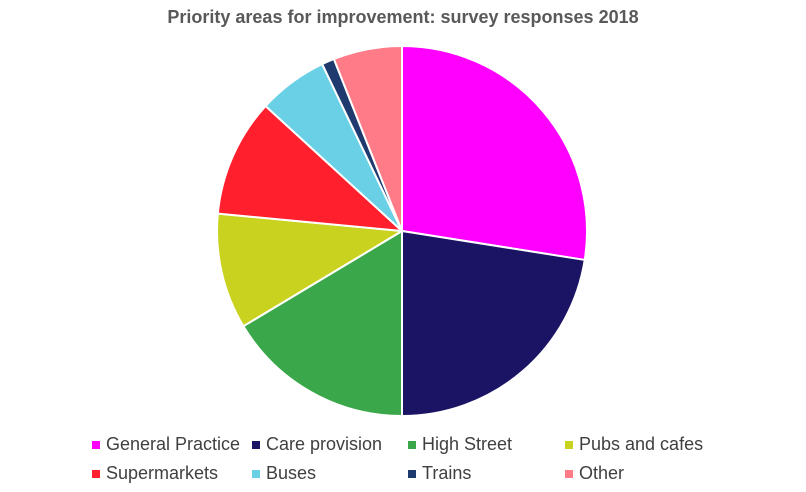 The width and height of the screenshot is (806, 492). Describe the element at coordinates (367, 138) in the screenshot. I see `pie-slice-other` at that location.